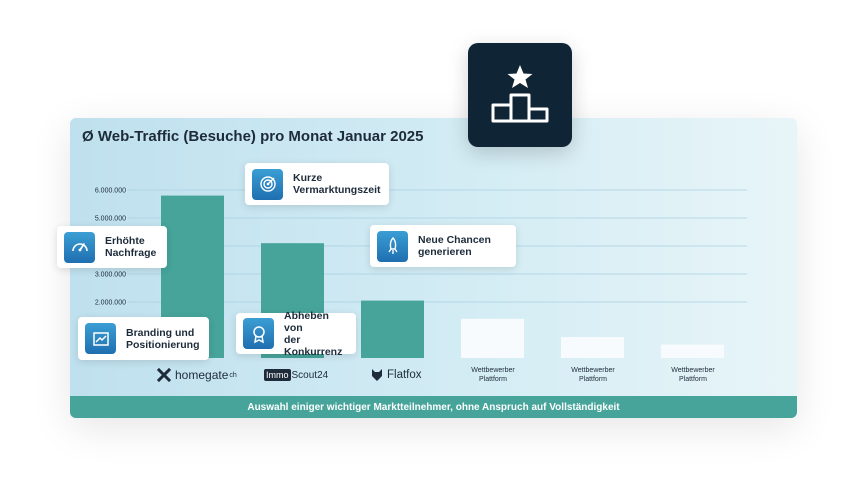  What do you see at coordinates (277, 375) in the screenshot?
I see `brand-immoscout-box: Immo` at bounding box center [277, 375].